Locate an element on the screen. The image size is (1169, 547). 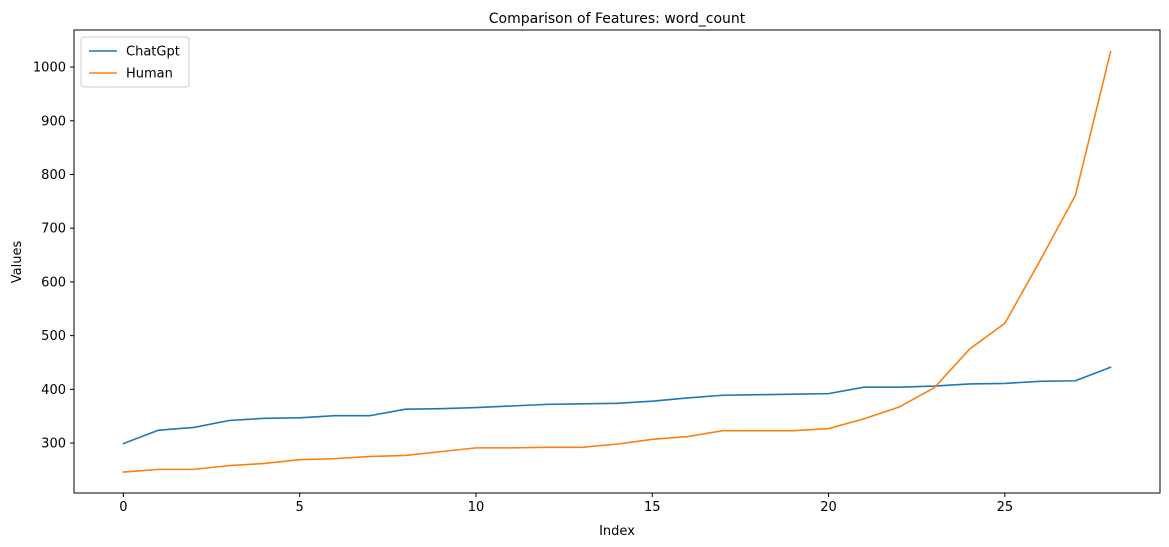
x-axis-label: Index is located at coordinates (617, 531).